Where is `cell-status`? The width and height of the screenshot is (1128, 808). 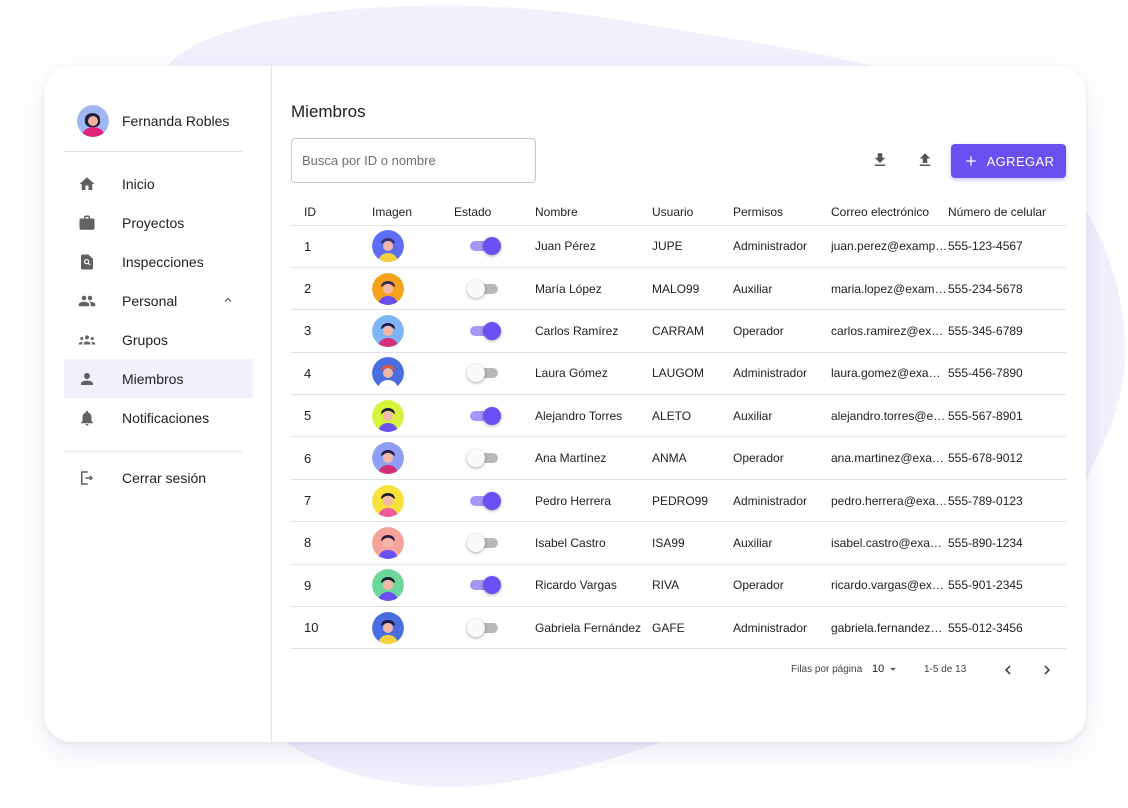 cell-status is located at coordinates (494, 246).